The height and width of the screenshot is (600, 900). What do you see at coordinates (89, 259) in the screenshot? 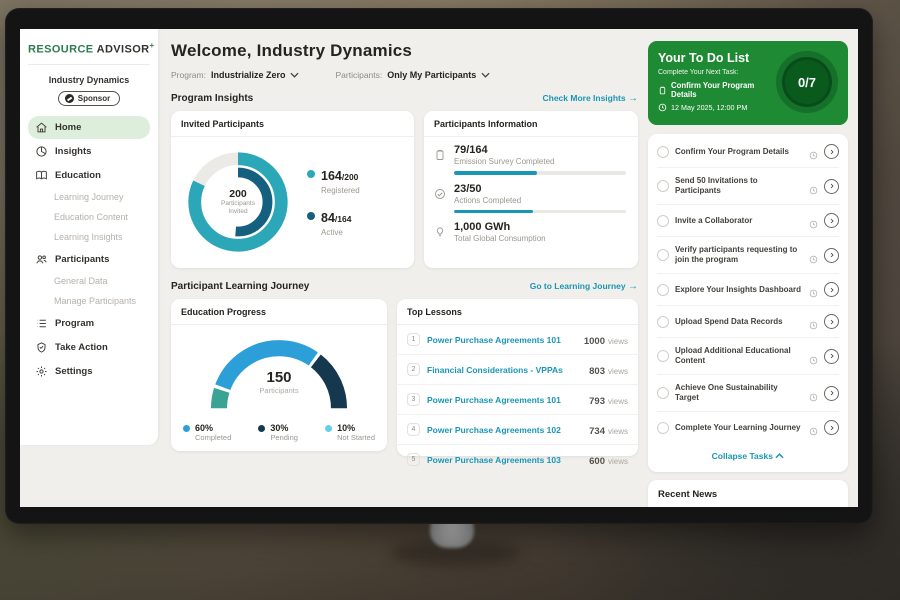
I see `sidebar-item-participants: Participants` at bounding box center [89, 259].